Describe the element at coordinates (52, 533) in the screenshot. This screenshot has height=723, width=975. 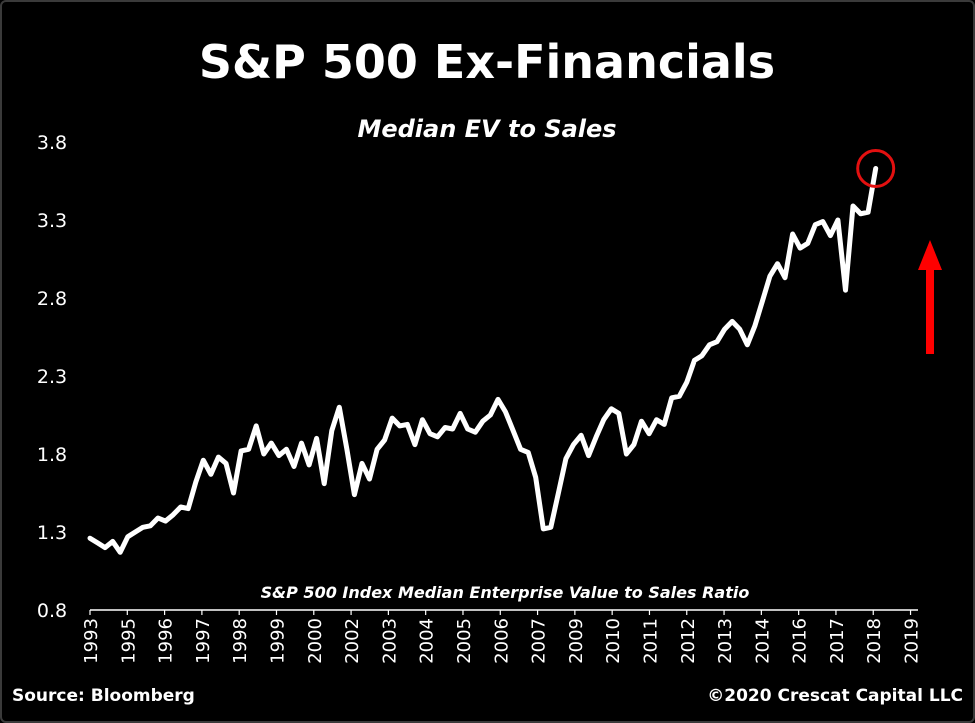
I see `y-tick-label: 1.3` at that location.